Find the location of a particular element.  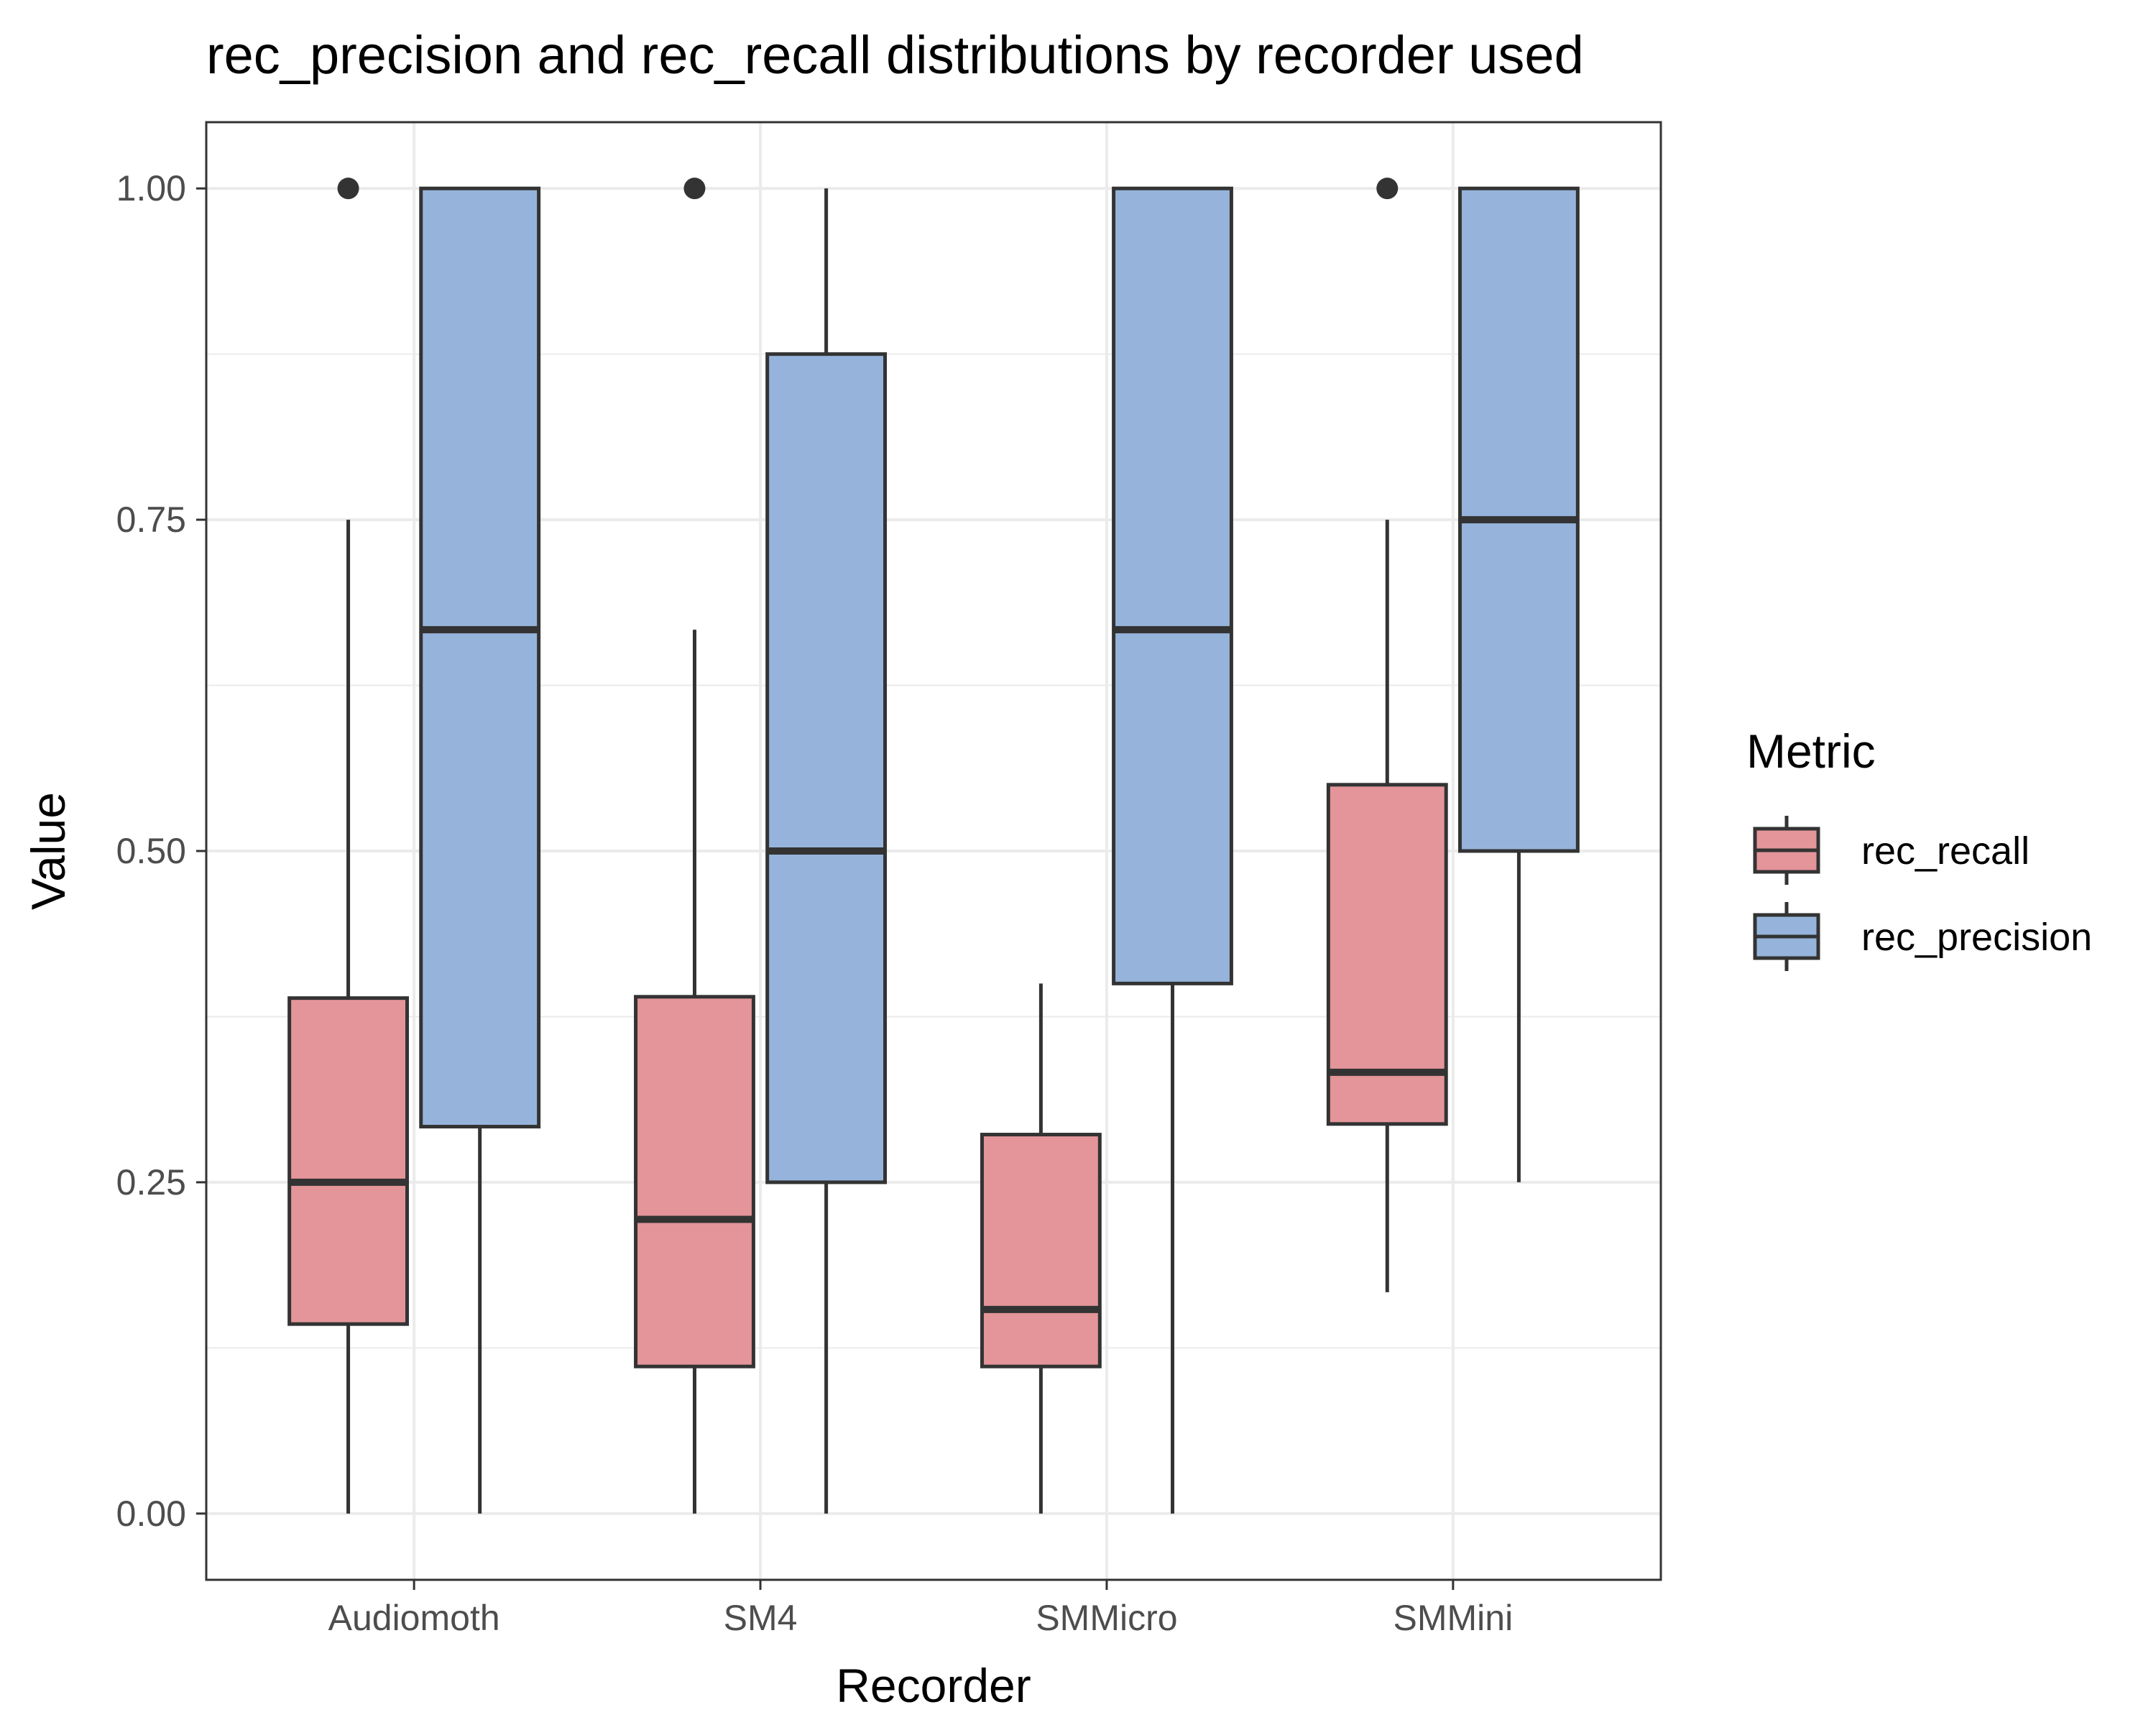

legend-label: rec_precision is located at coordinates (1977, 937).